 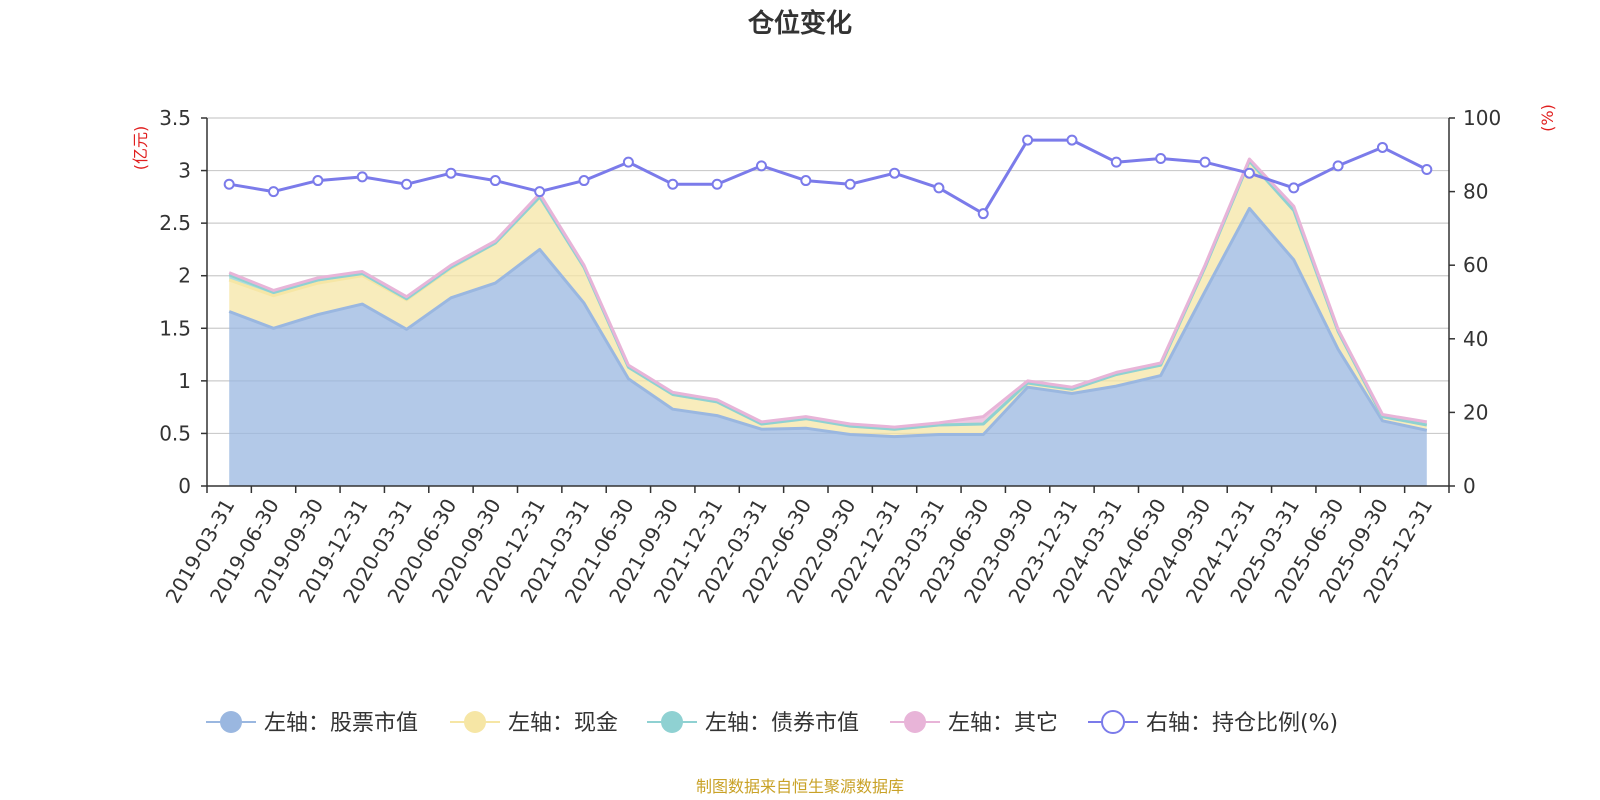 What do you see at coordinates (175, 433) in the screenshot?
I see `left-axis-tick-label: 0.5` at bounding box center [175, 433].